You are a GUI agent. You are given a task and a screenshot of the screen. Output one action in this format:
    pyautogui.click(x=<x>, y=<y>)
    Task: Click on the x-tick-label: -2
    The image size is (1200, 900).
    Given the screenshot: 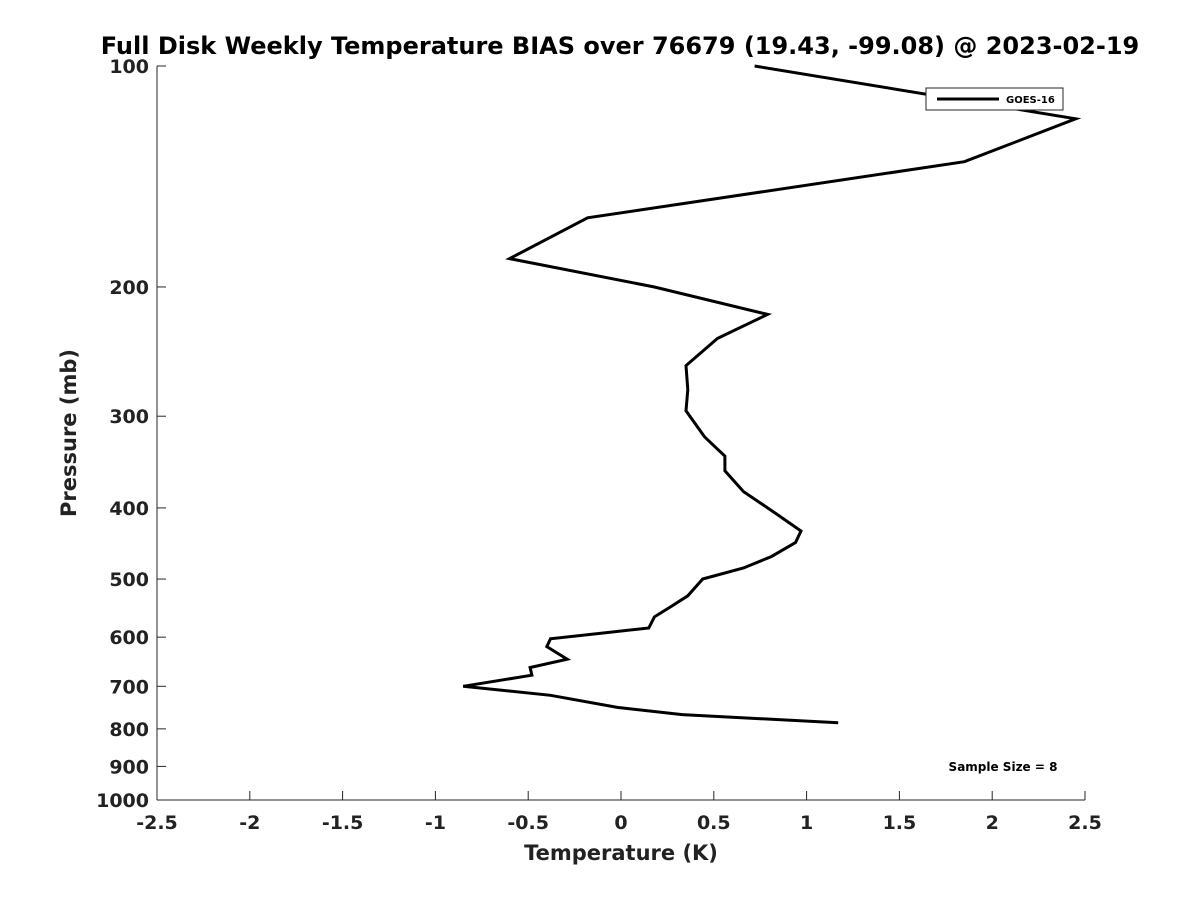 What is the action you would take?
    pyautogui.click(x=249, y=823)
    